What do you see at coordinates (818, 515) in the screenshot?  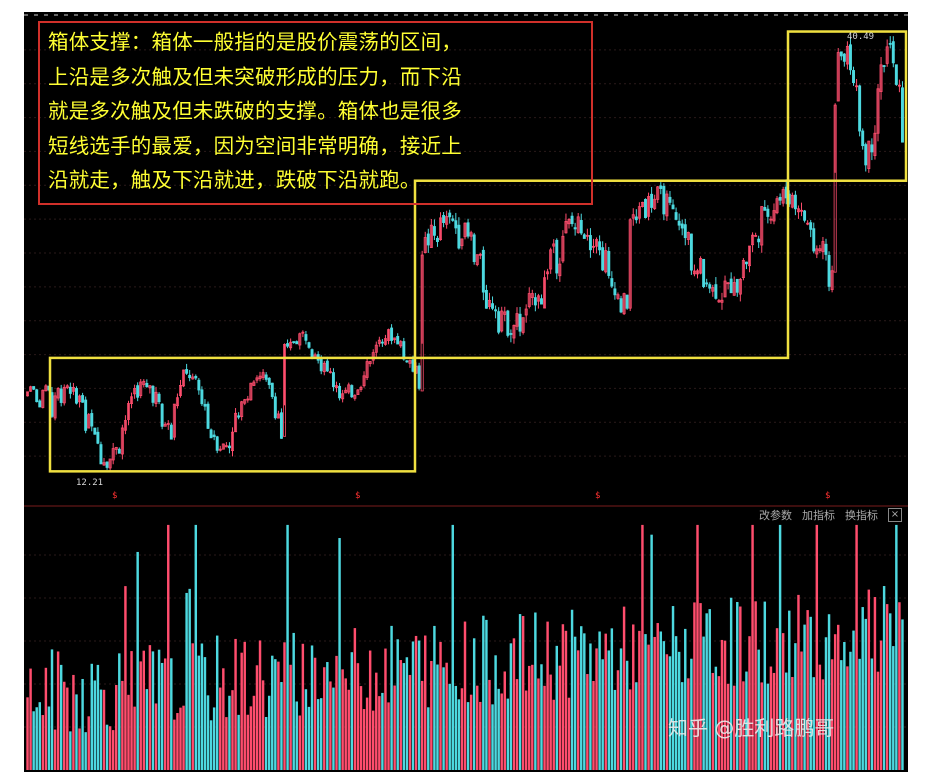 I see `add-indicator-button: 加指标` at bounding box center [818, 515].